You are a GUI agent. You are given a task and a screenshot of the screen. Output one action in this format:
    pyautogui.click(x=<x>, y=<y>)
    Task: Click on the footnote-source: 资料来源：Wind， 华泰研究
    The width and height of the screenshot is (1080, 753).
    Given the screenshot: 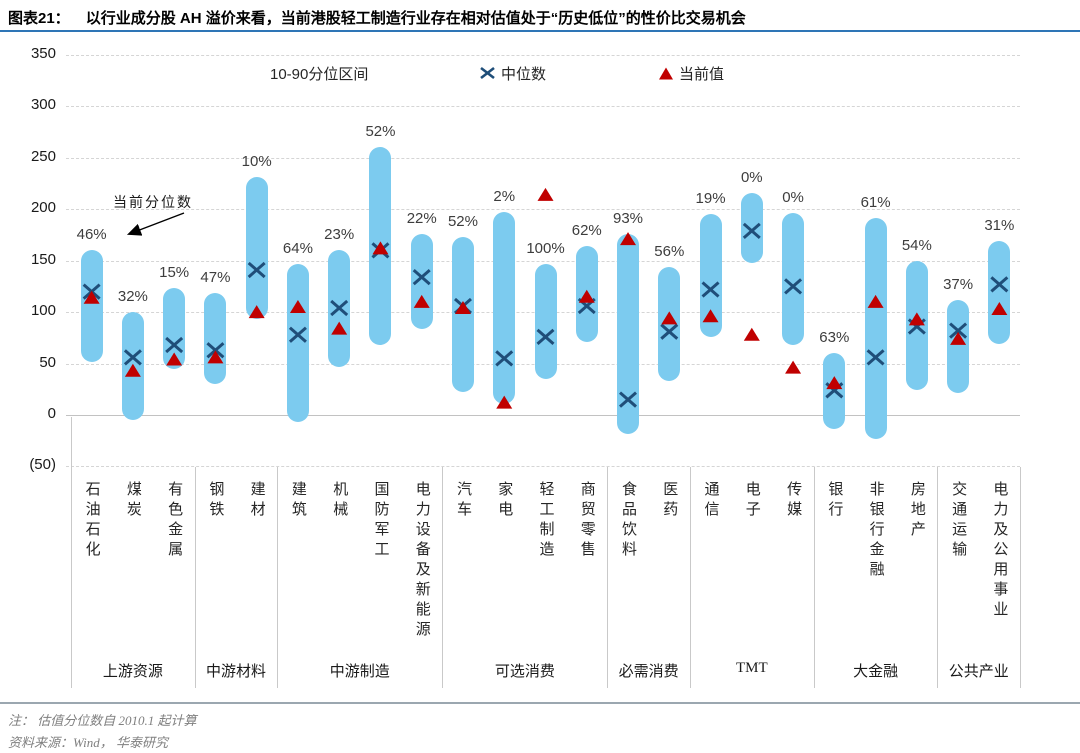 What is the action you would take?
    pyautogui.click(x=88, y=742)
    